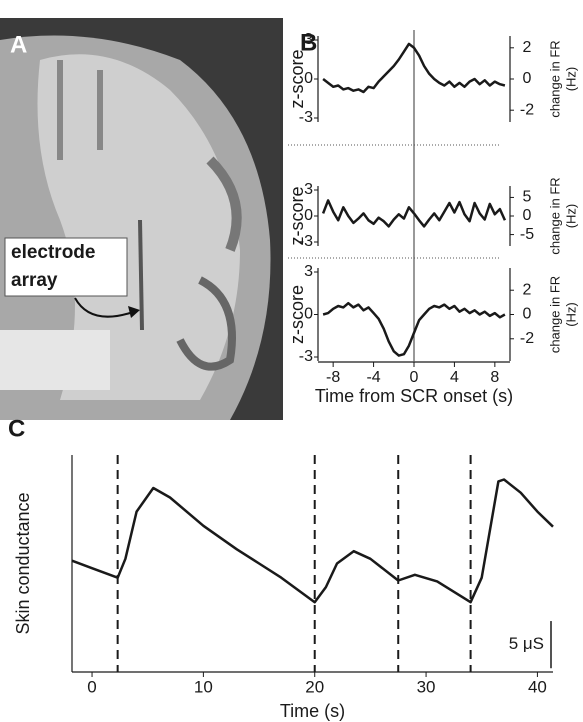  What do you see at coordinates (454, 377) in the screenshot?
I see `x-tick-label: 4` at bounding box center [454, 377].